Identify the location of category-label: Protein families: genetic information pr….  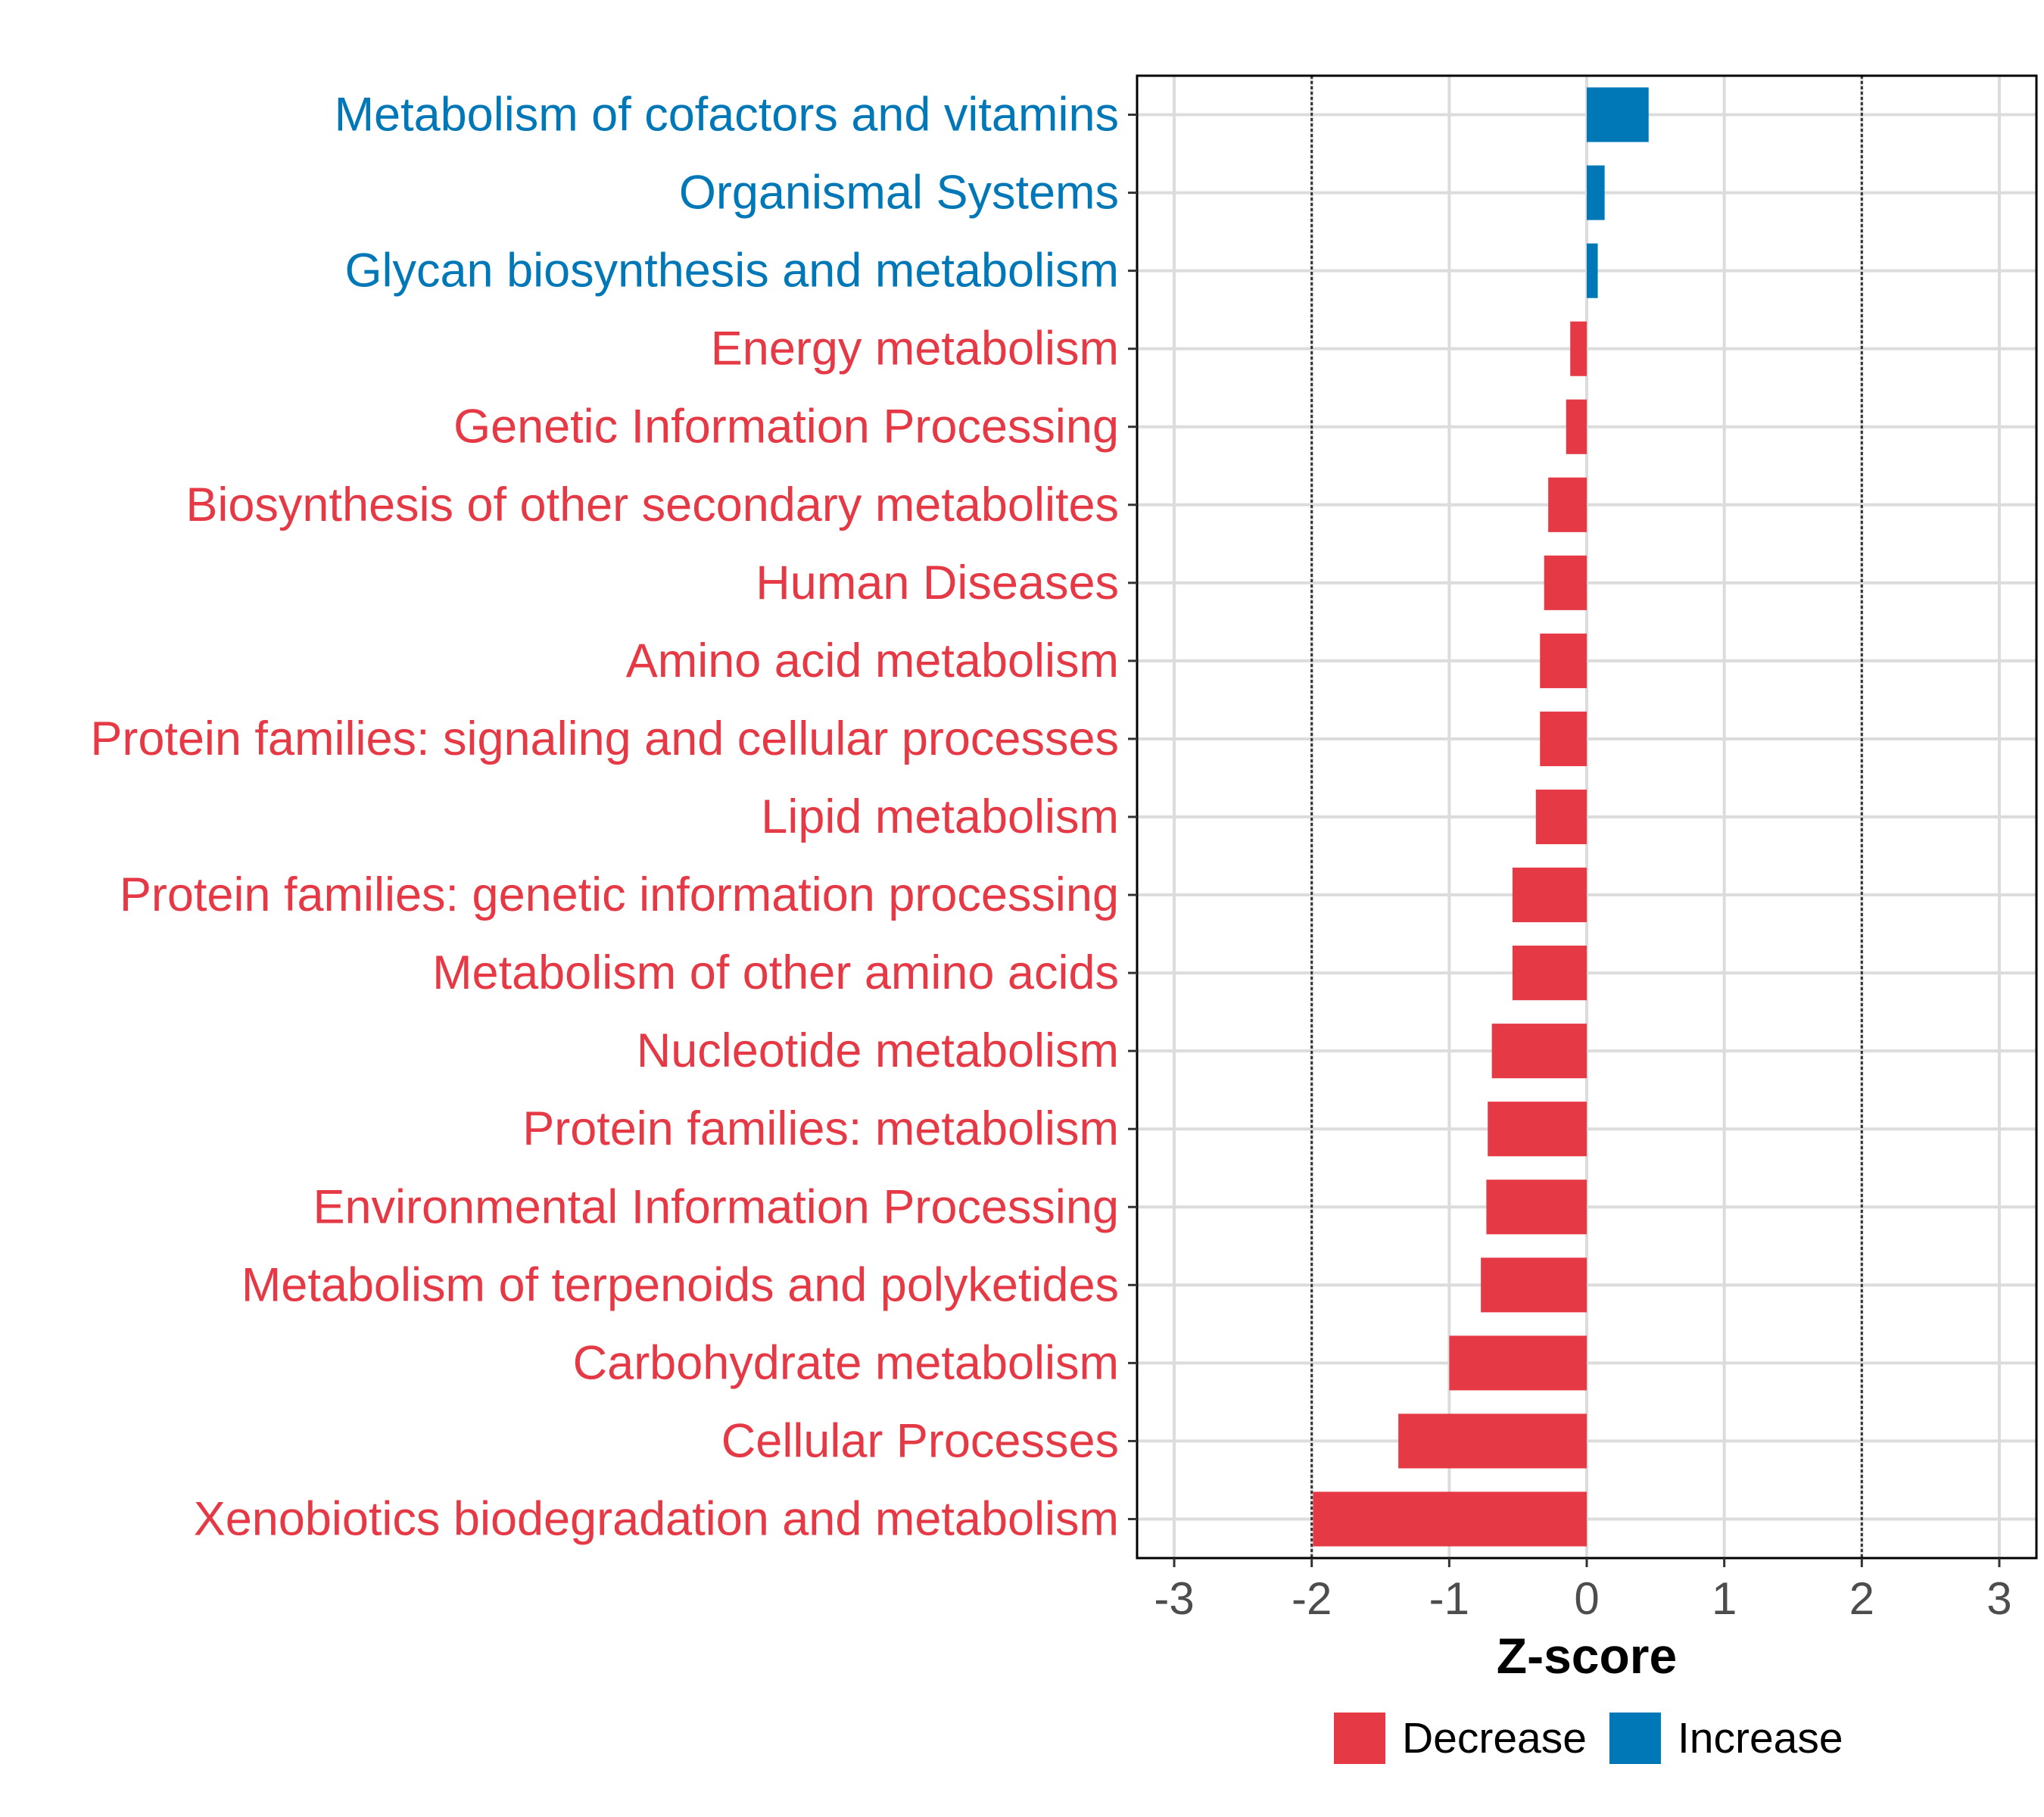
(619, 894).